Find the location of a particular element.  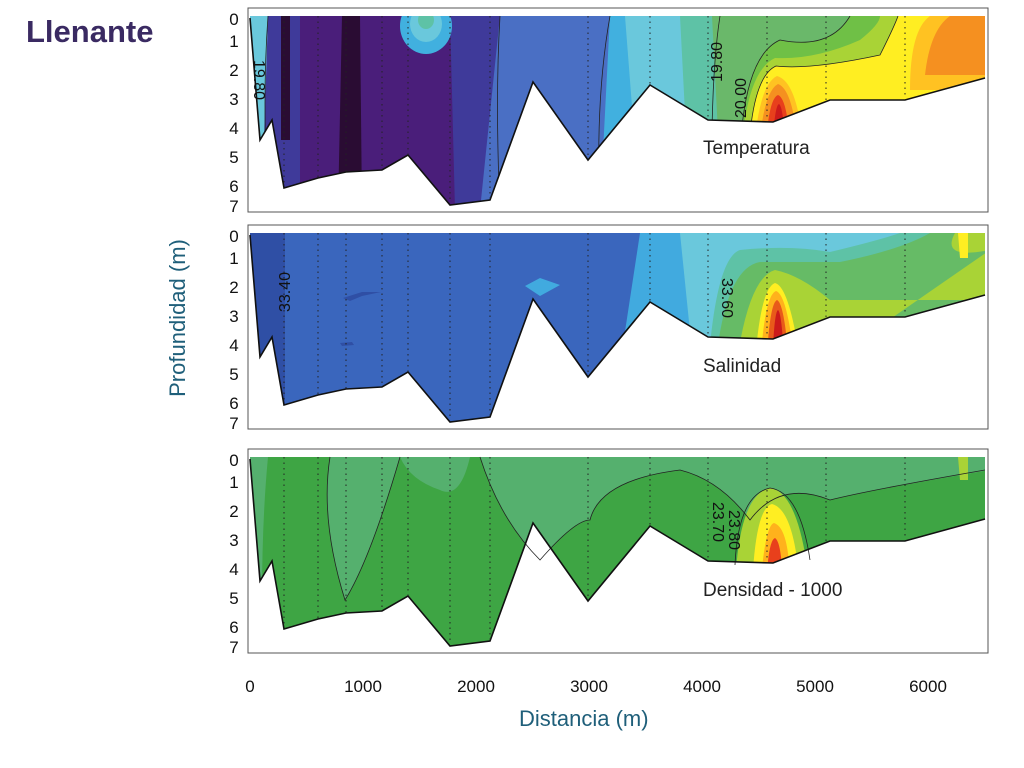

x-tick-4: 4000 is located at coordinates (702, 686).